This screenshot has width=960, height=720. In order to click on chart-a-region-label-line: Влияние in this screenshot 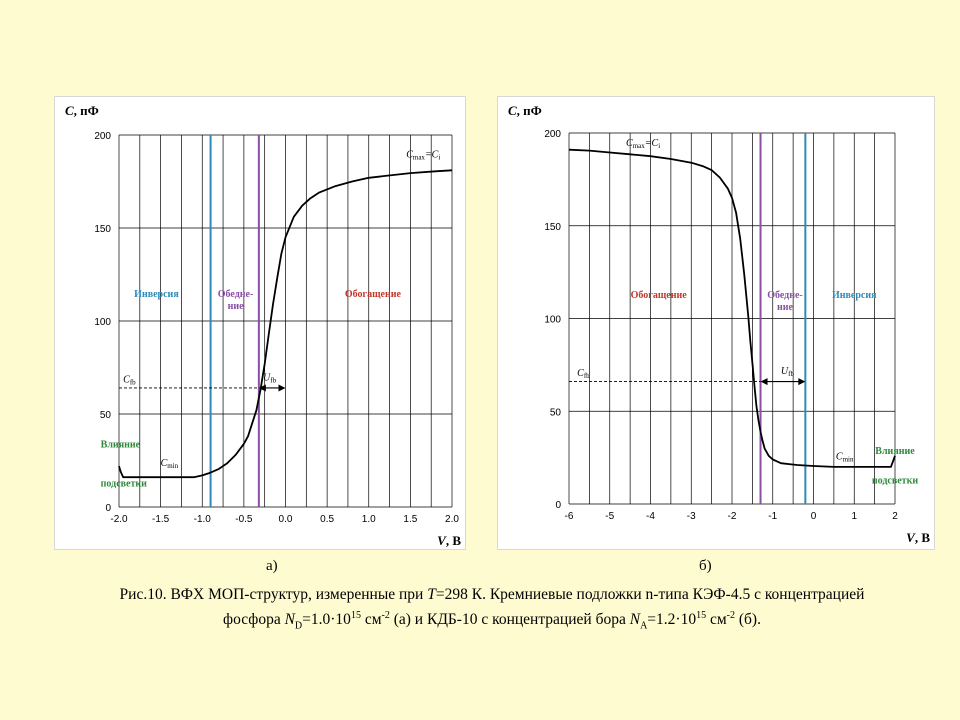, I will do `click(121, 444)`.